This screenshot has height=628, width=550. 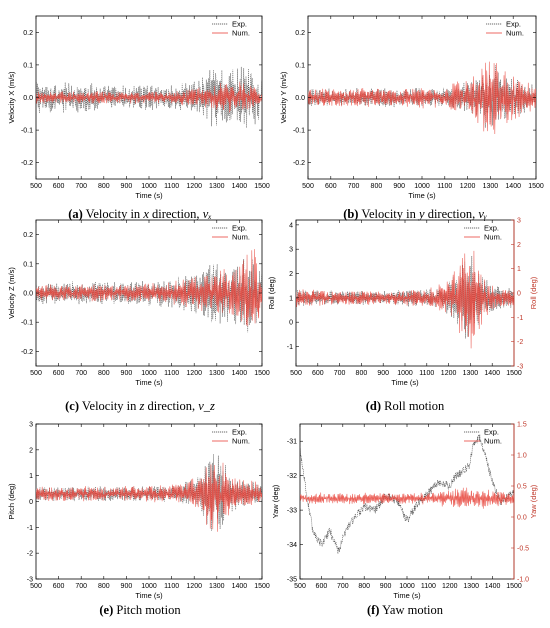 What do you see at coordinates (520, 318) in the screenshot?
I see `y-tick-label-right: -1` at bounding box center [520, 318].